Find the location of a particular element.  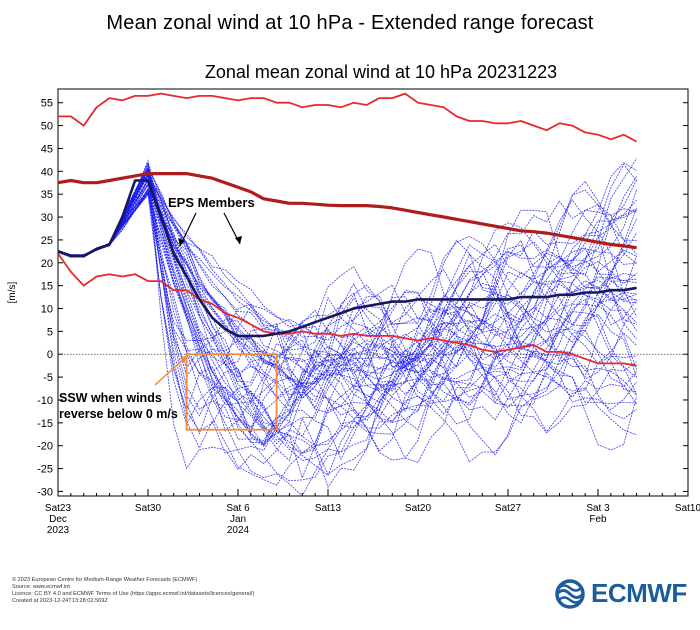

y-tick-label: -10 is located at coordinates (45, 401).